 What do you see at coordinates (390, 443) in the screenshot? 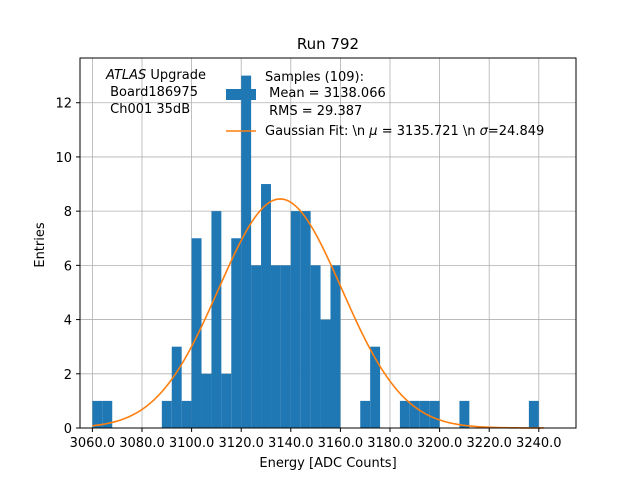
I see `x-tick-label: 3180.0` at bounding box center [390, 443].